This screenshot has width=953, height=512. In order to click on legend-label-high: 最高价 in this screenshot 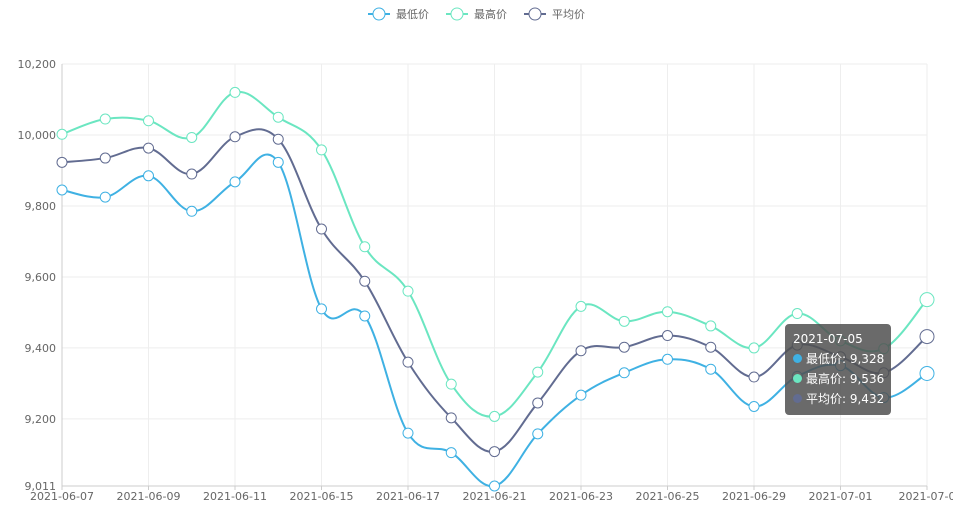, I will do `click(490, 14)`.